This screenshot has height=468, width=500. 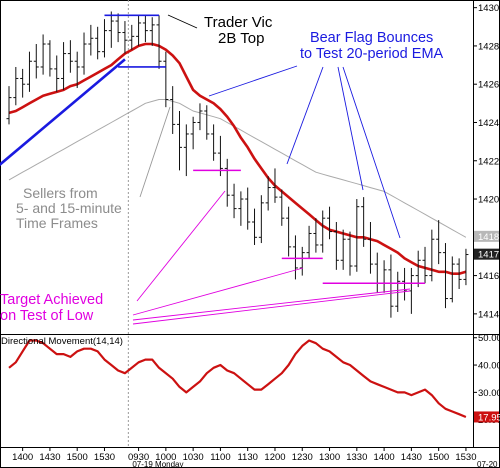 I want to click on time-tick-label: 1030, so click(x=193, y=457).